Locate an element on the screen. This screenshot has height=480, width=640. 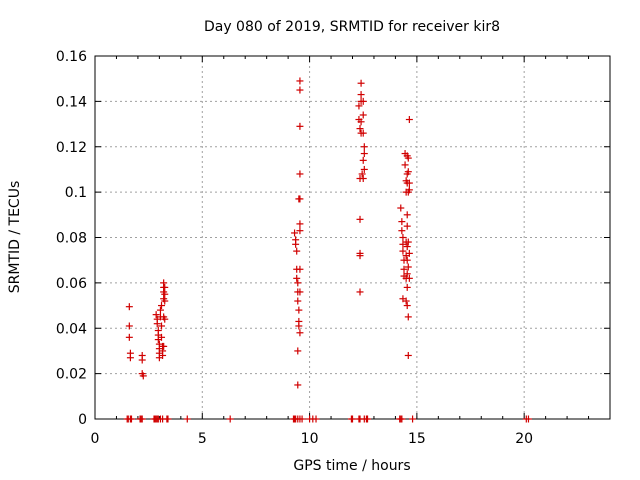
x-tick-label: 20 is located at coordinates (524, 439).